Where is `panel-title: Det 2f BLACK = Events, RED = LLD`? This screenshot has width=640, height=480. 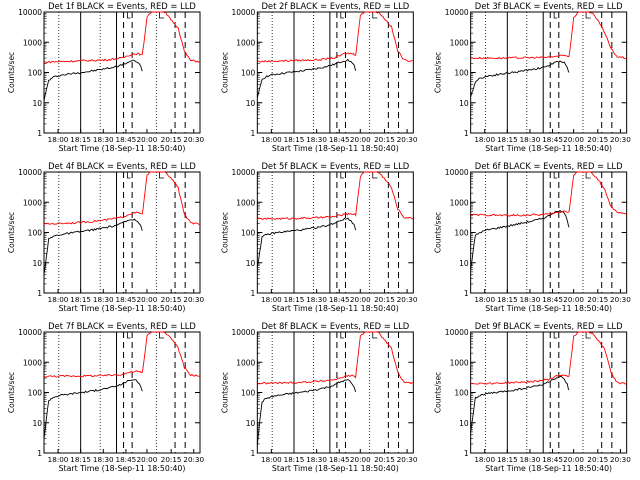 panel-title: Det 2f BLACK = Events, RED = LLD is located at coordinates (335, 6).